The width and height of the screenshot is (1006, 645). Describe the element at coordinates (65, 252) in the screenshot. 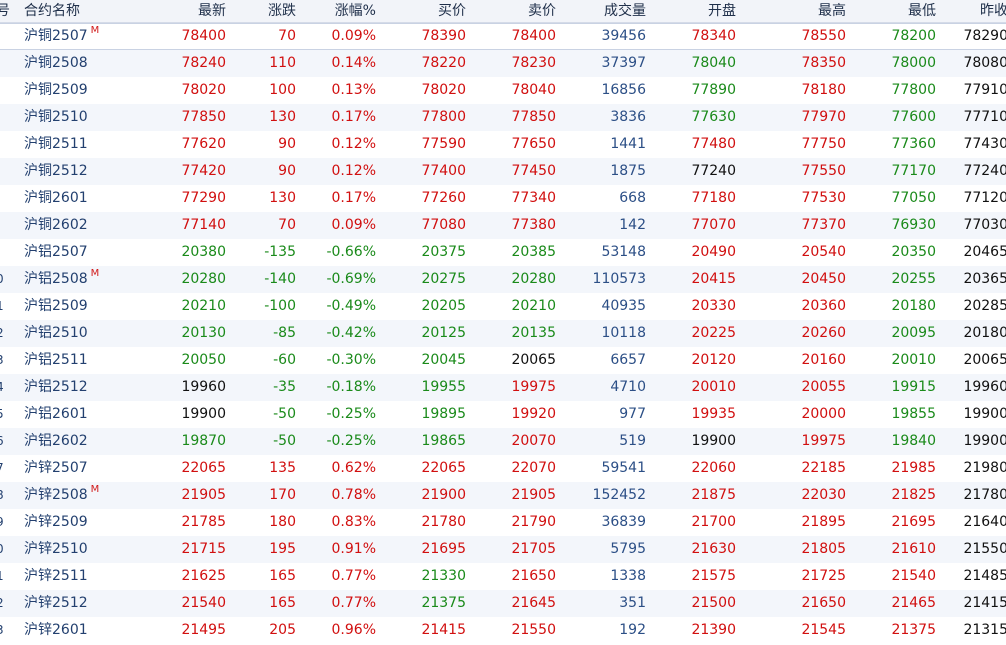

I see `cell-contract-name: 沪铝2507` at that location.